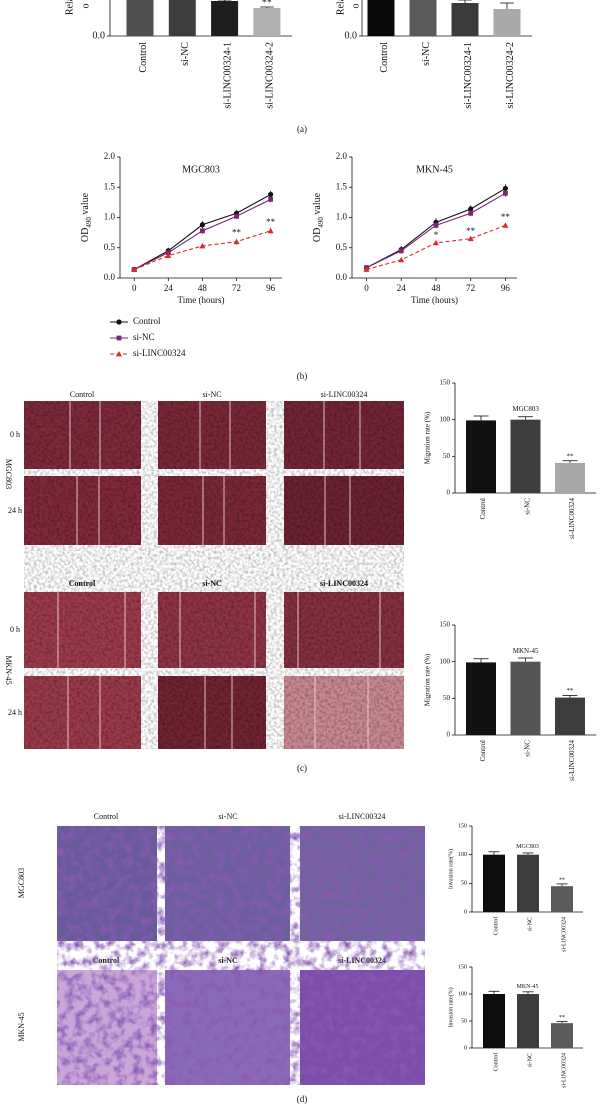 The height and width of the screenshot is (1108, 604). I want to click on y-axis-label: Rela, so click(340, 7).